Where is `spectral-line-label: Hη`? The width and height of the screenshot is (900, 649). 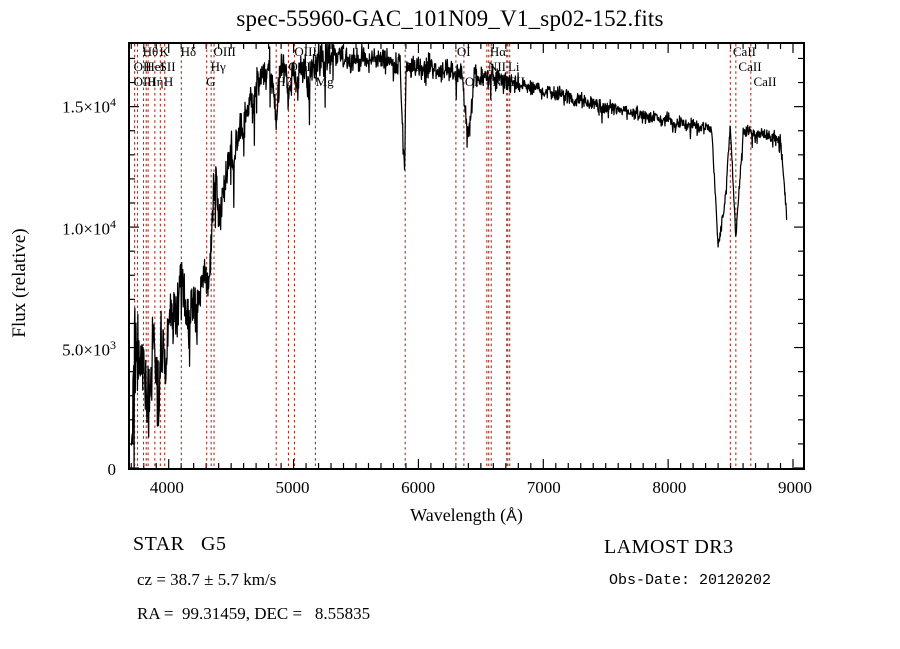
spectral-line-label: Hη is located at coordinates (155, 81).